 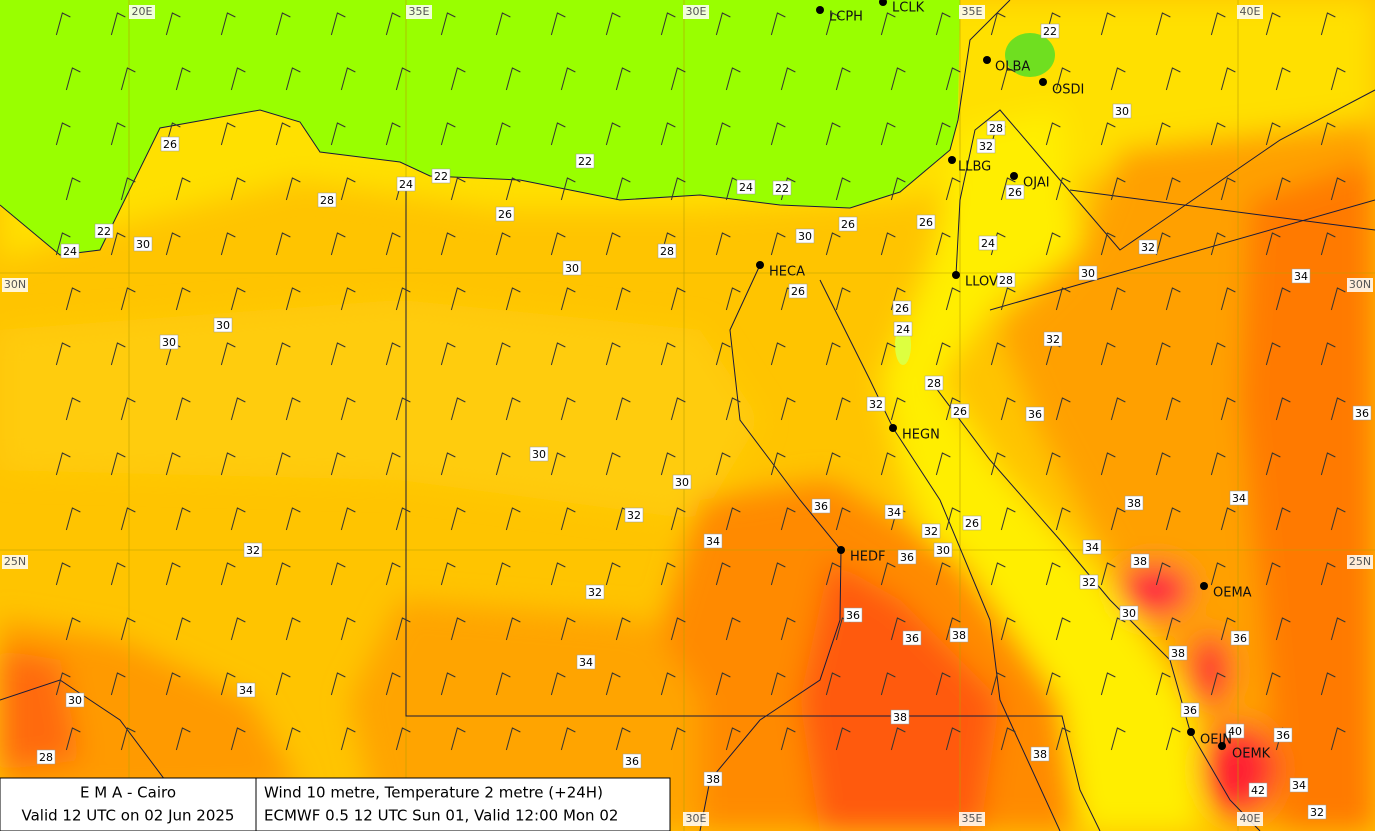 What do you see at coordinates (15, 561) in the screenshot?
I see `grid-label: 25N` at bounding box center [15, 561].